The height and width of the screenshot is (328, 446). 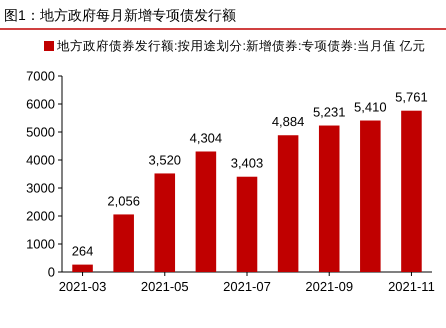 I want to click on data-label: 3,520, so click(x=165, y=160).